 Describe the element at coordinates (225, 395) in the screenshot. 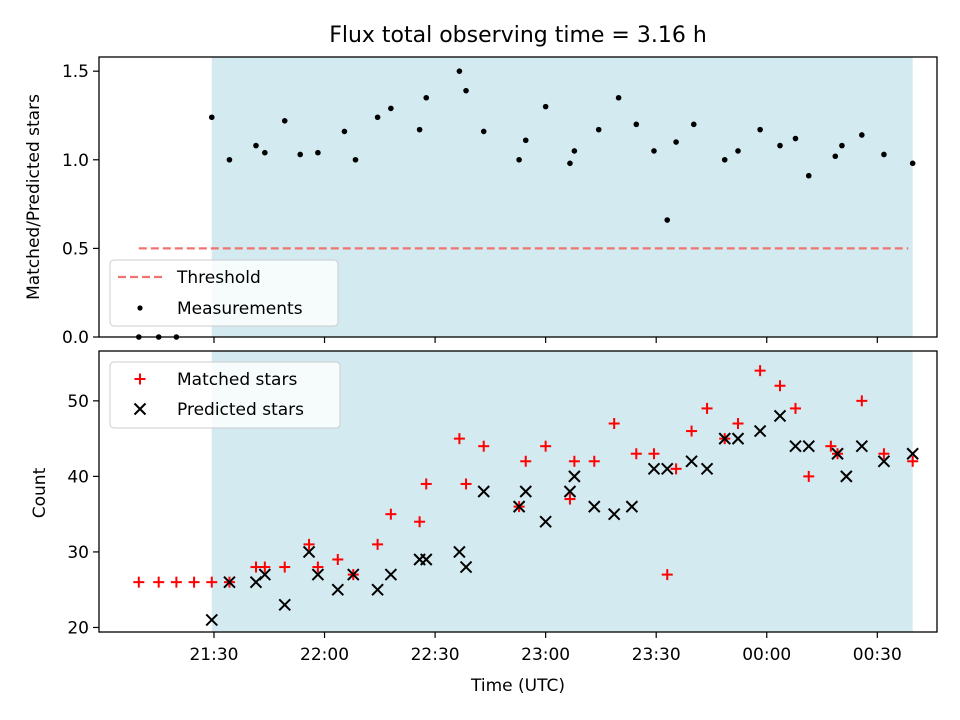

I see `bottom-legend-box` at that location.